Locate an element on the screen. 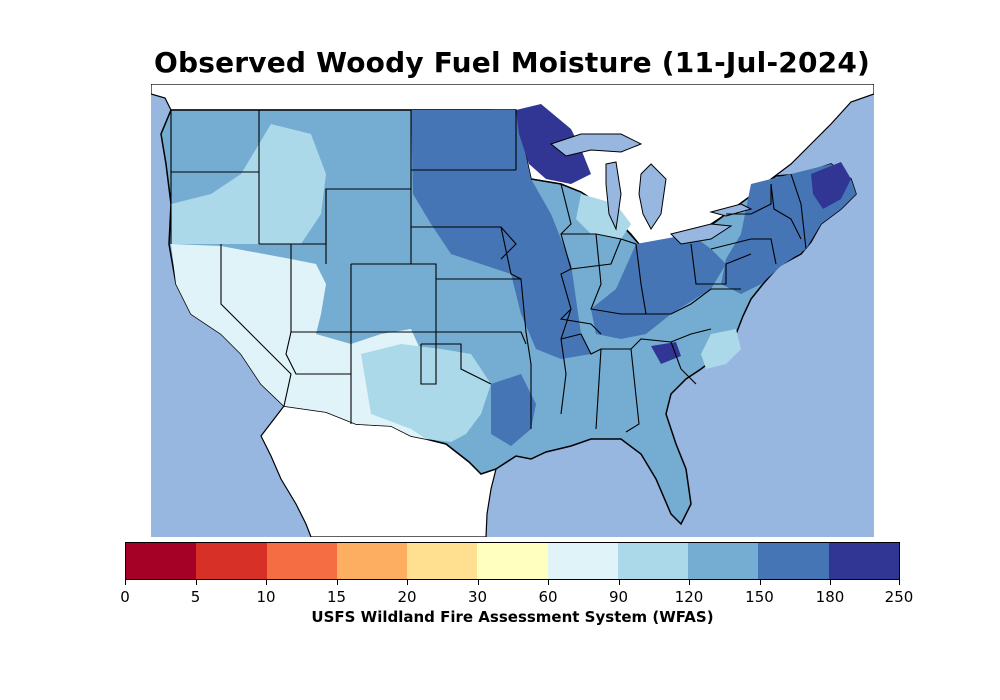  zone-180-250-maine is located at coordinates (831, 185).